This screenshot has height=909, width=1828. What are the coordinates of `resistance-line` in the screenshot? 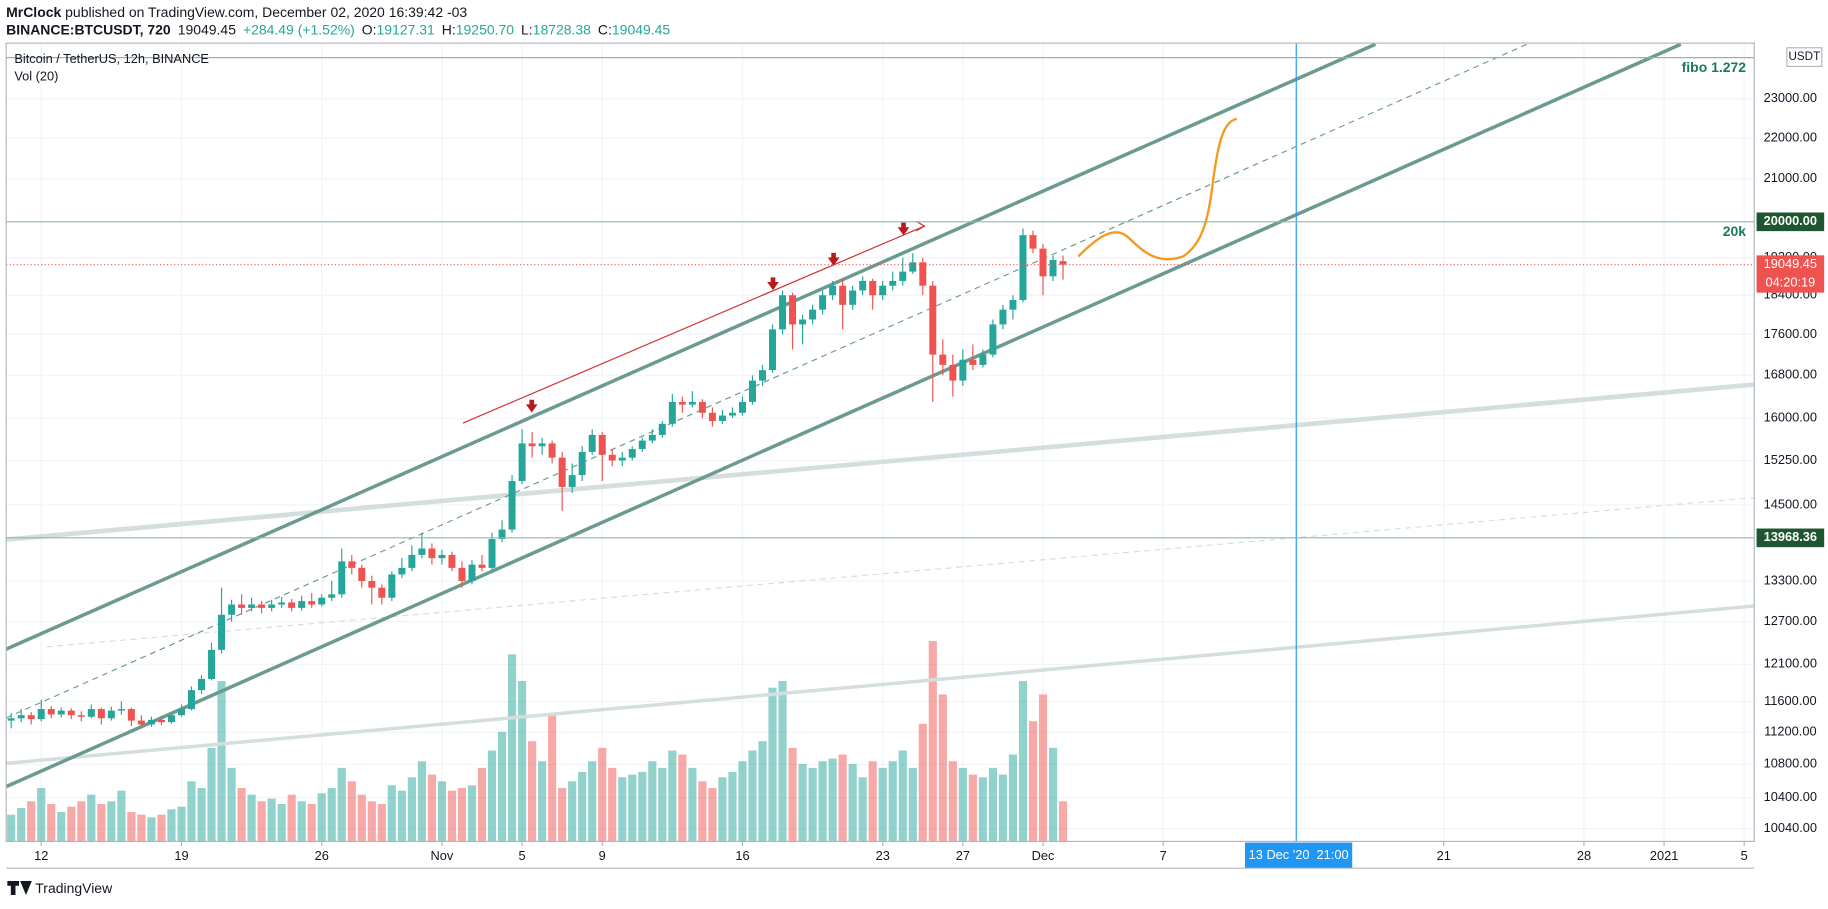 It's located at (693, 324).